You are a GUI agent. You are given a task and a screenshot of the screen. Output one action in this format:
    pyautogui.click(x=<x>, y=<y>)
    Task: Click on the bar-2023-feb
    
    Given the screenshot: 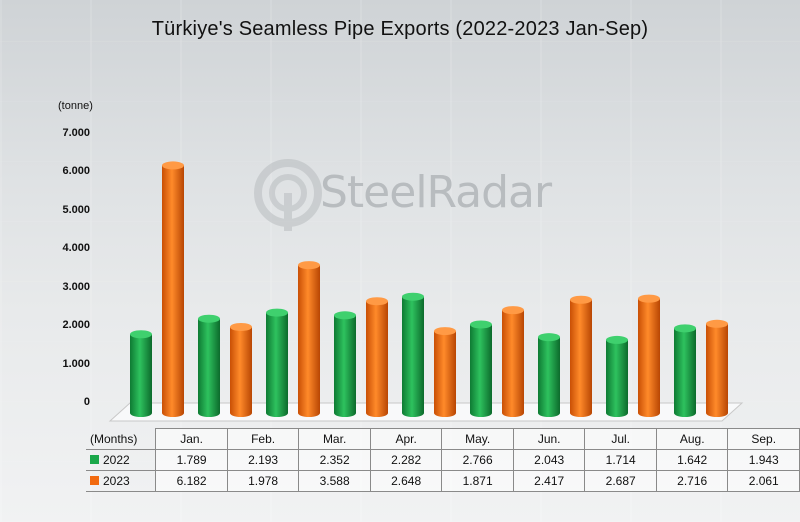 What is the action you would take?
    pyautogui.click(x=241, y=369)
    